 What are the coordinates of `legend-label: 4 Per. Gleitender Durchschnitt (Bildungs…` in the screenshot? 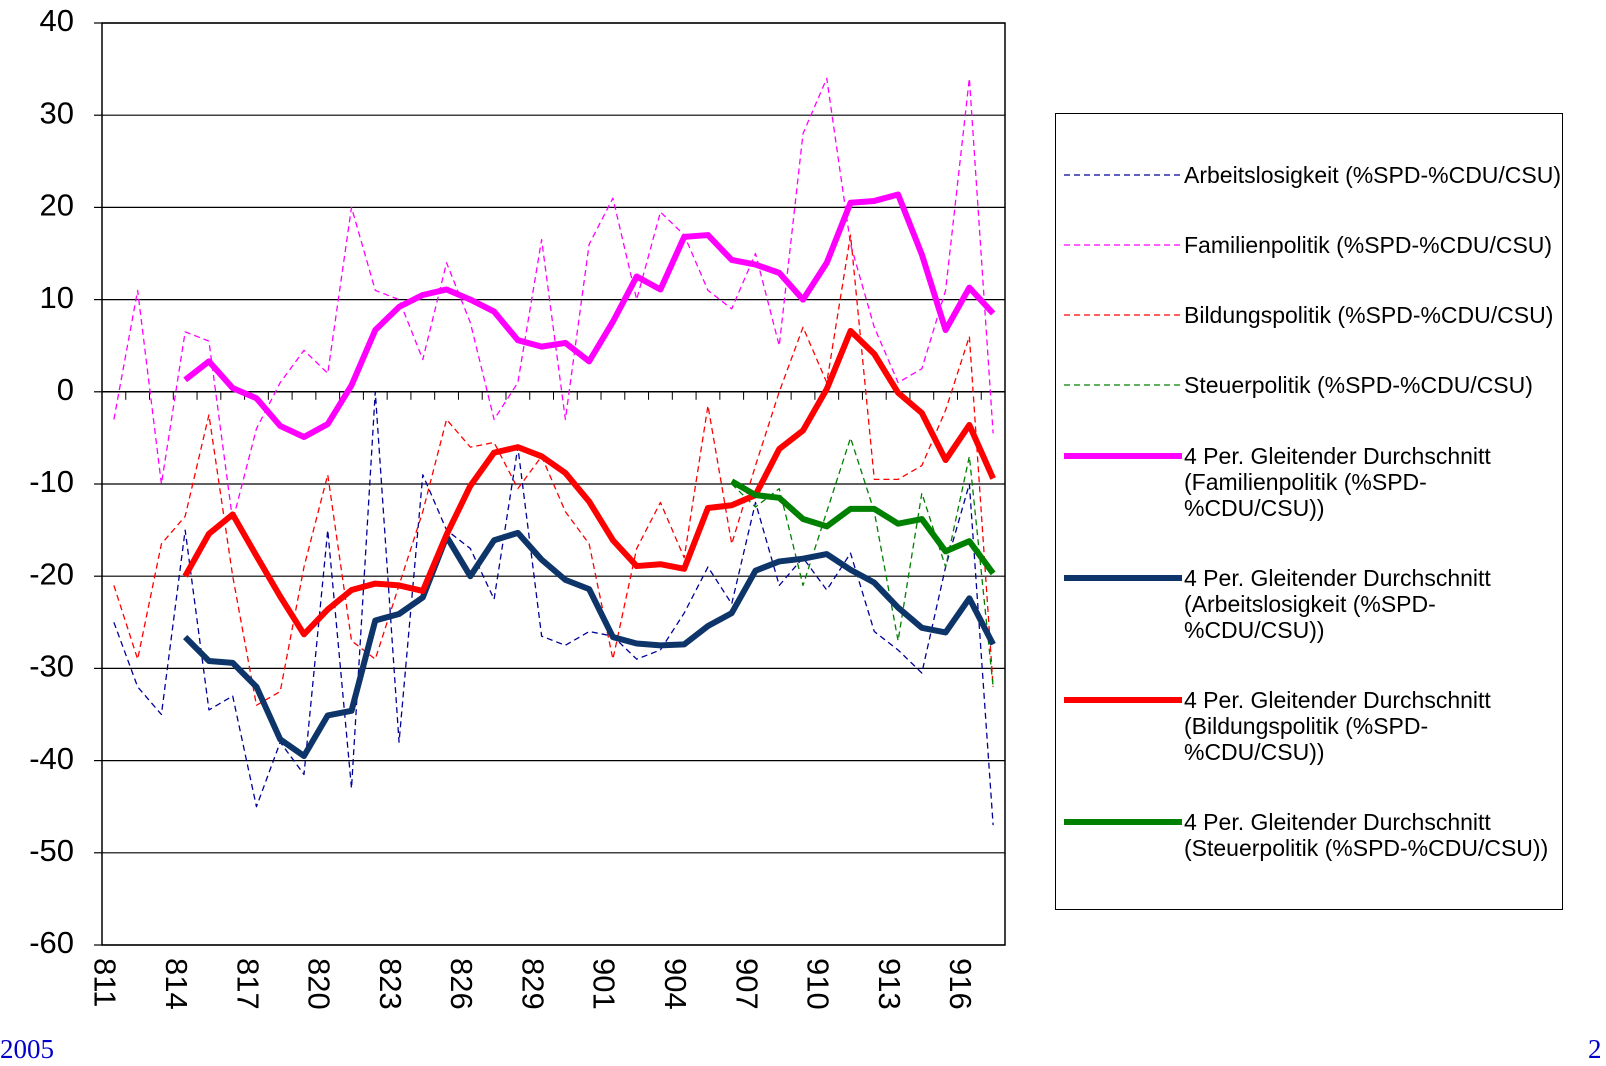 It's located at (1337, 725).